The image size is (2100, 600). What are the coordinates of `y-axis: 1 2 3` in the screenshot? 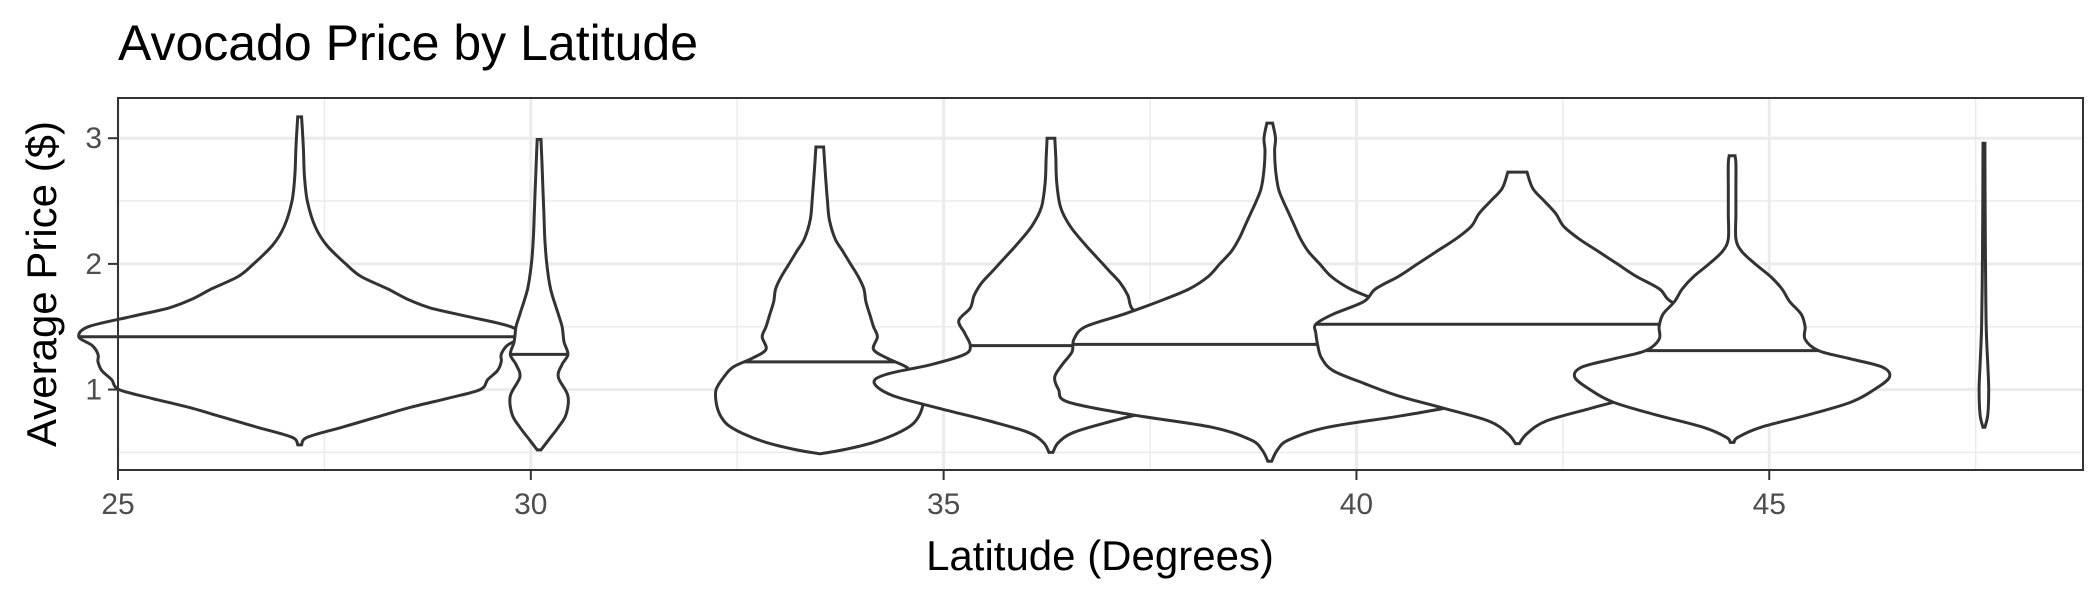 It's located at (101, 264).